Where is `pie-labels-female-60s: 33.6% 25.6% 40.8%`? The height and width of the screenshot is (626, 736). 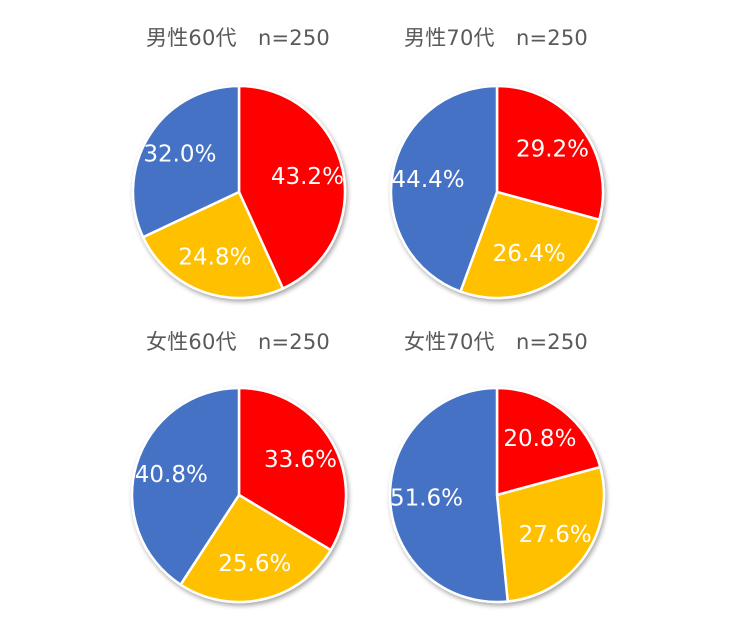
pie-labels-female-60s: 33.6% 25.6% 40.8% is located at coordinates (236, 512).